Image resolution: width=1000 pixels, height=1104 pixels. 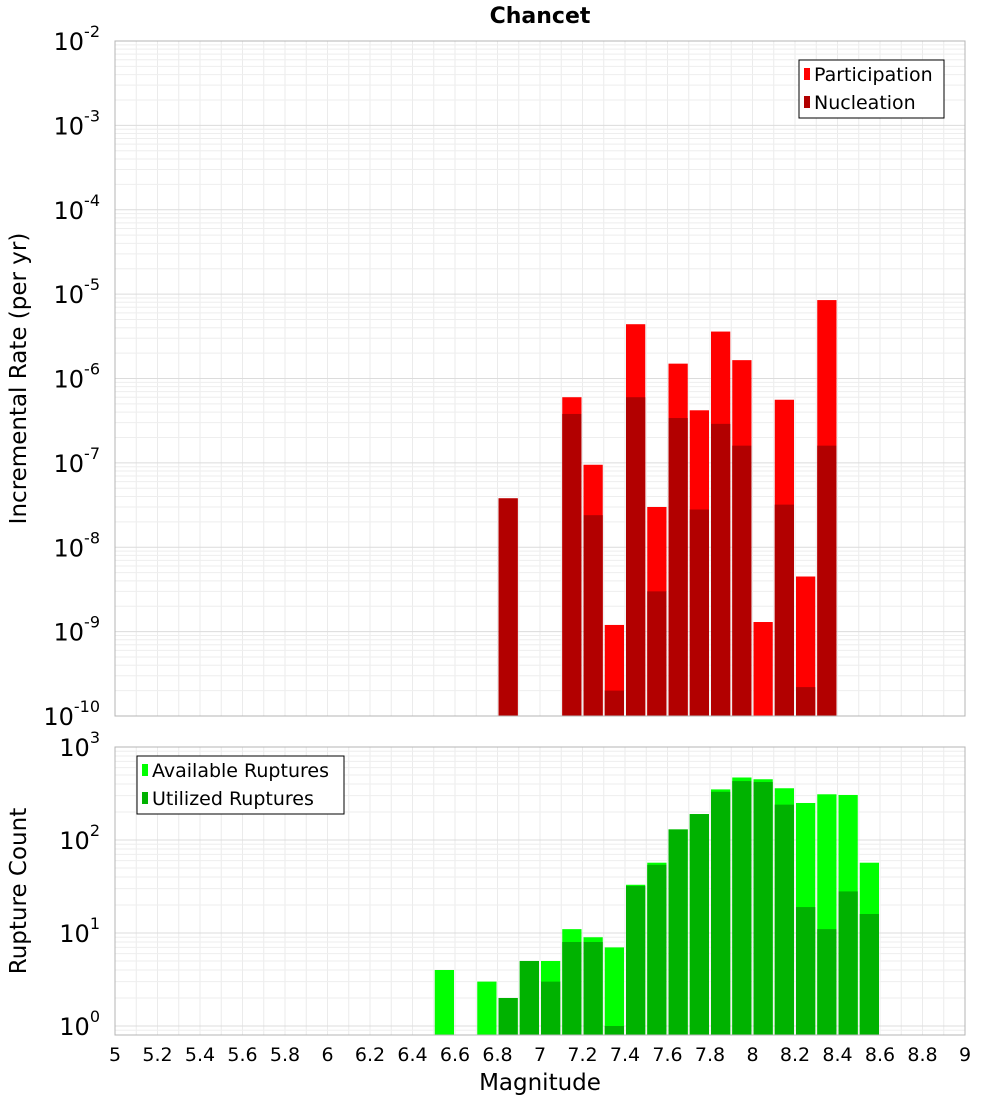 What do you see at coordinates (327, 1055) in the screenshot?
I see `x-tick-label: 6` at bounding box center [327, 1055].